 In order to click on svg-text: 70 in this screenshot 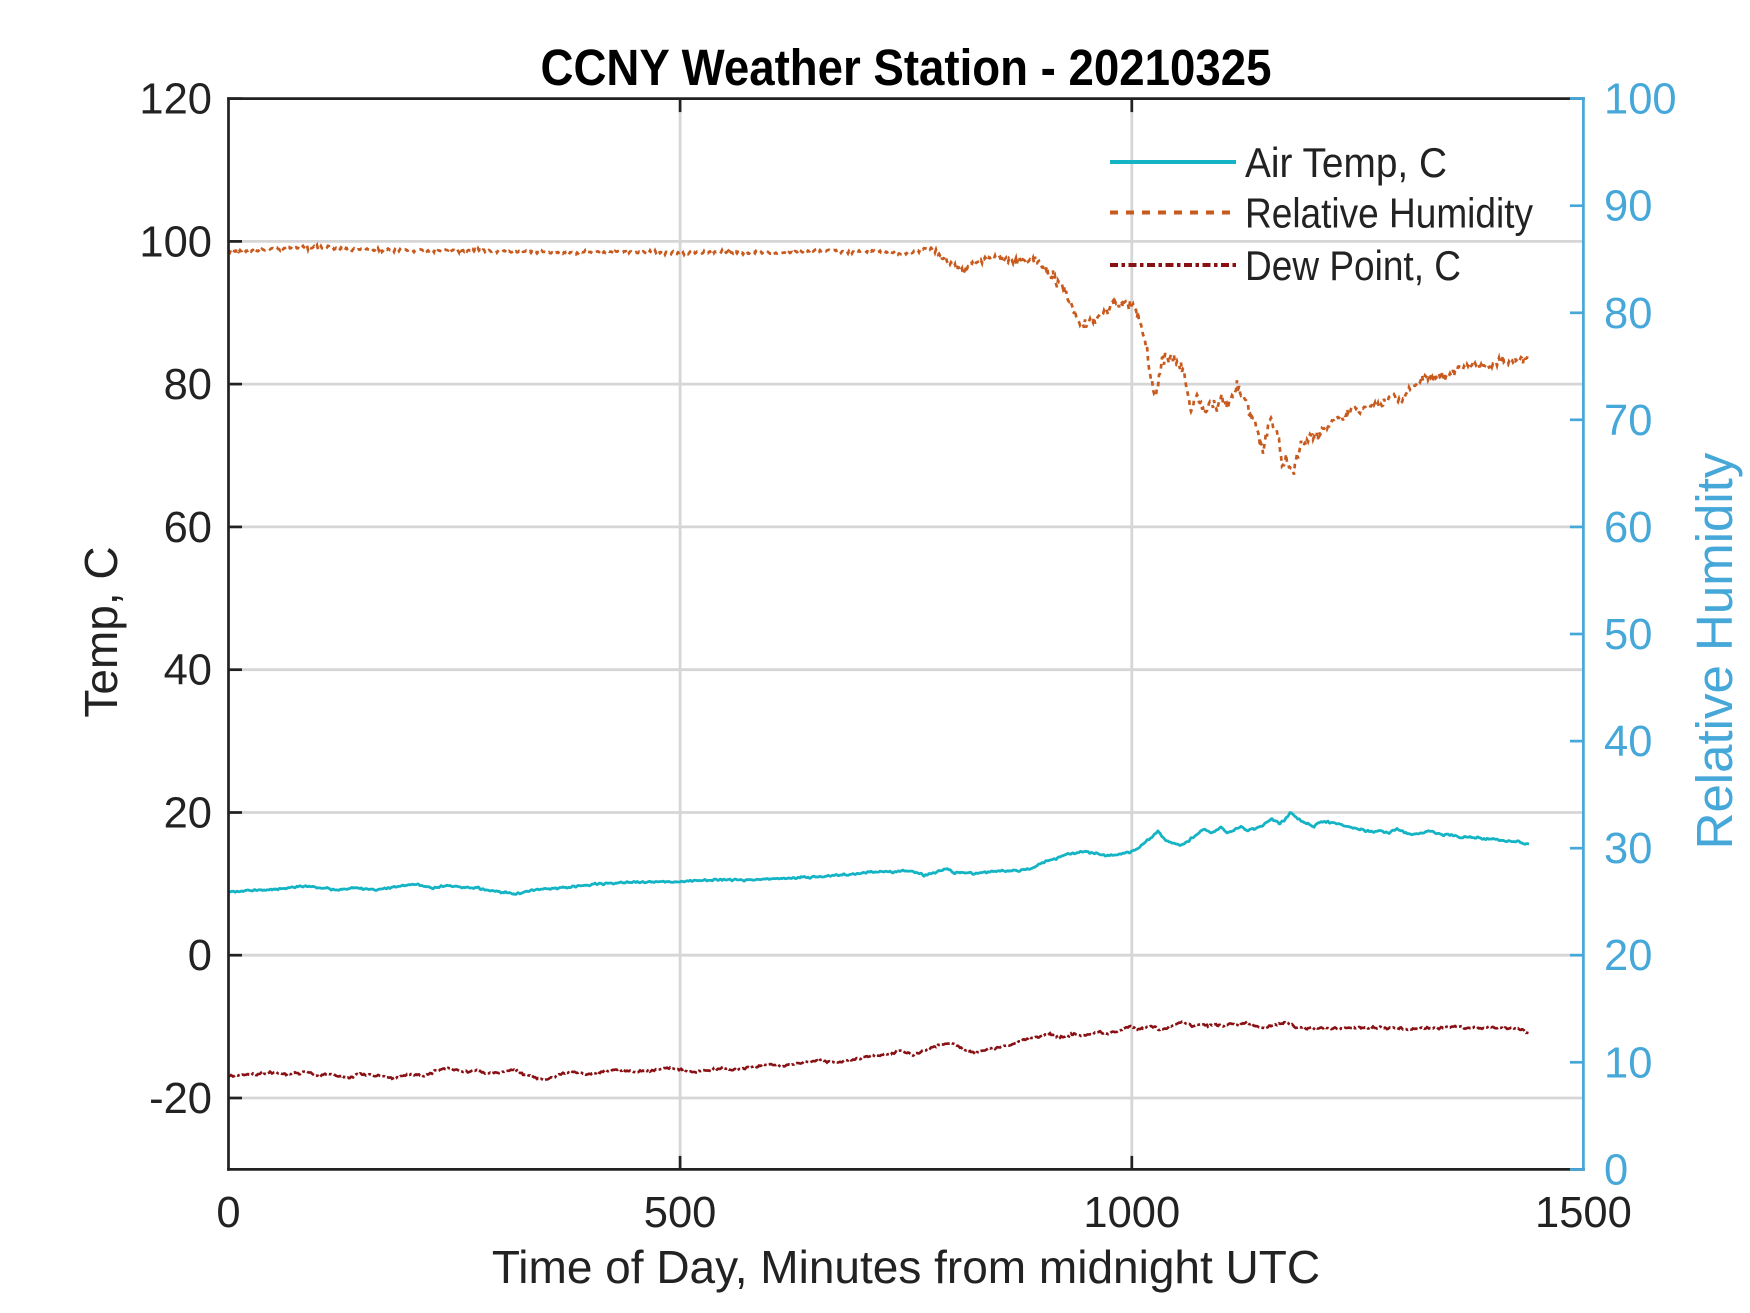, I will do `click(1628, 421)`.